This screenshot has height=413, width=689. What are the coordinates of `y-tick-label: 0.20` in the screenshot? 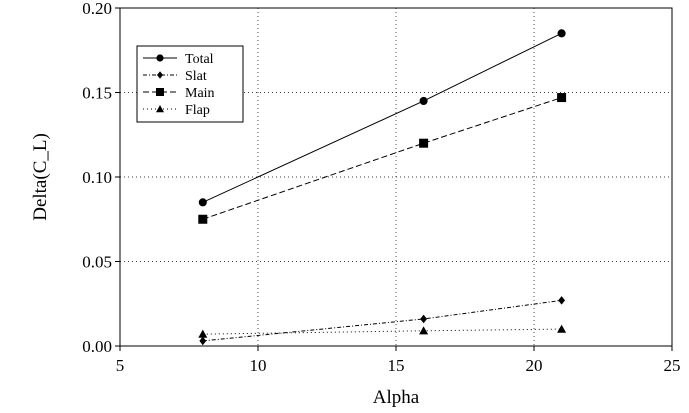 It's located at (97, 9).